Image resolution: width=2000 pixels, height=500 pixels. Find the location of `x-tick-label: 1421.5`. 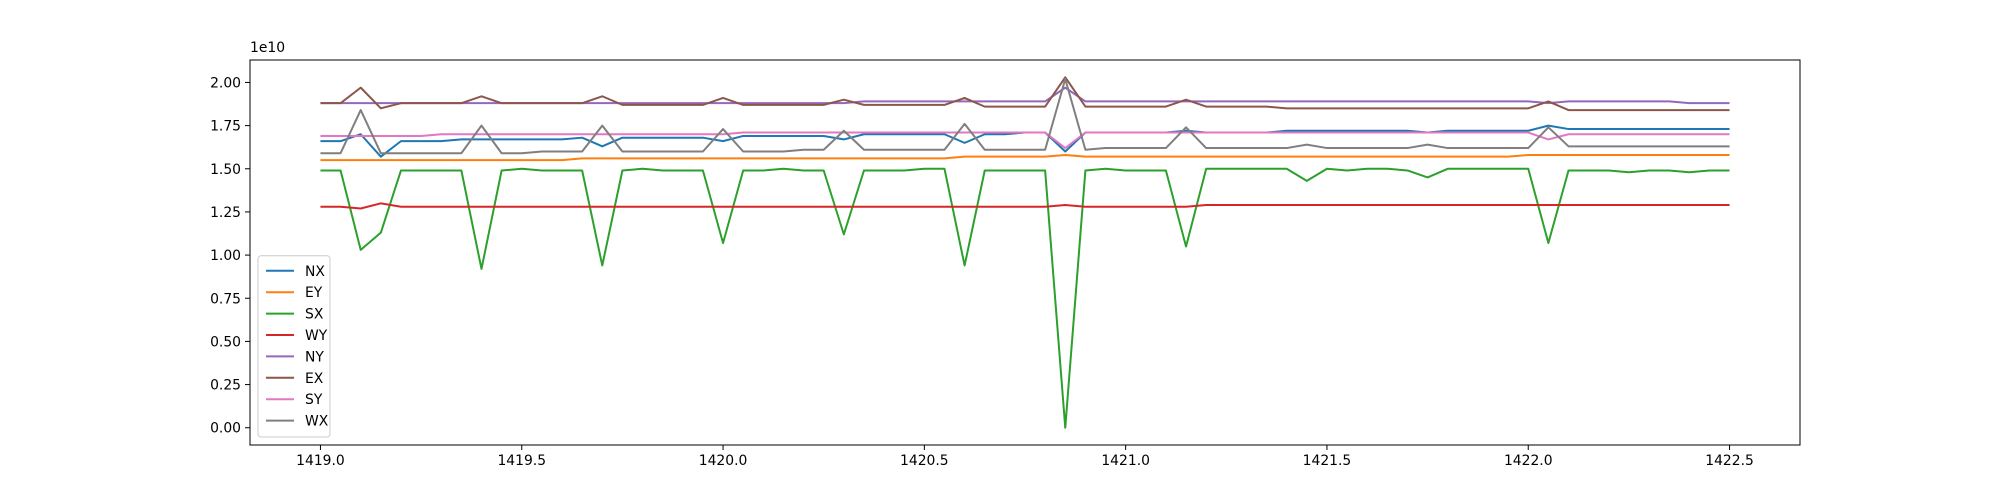

x-tick-label: 1421.5 is located at coordinates (1327, 461).